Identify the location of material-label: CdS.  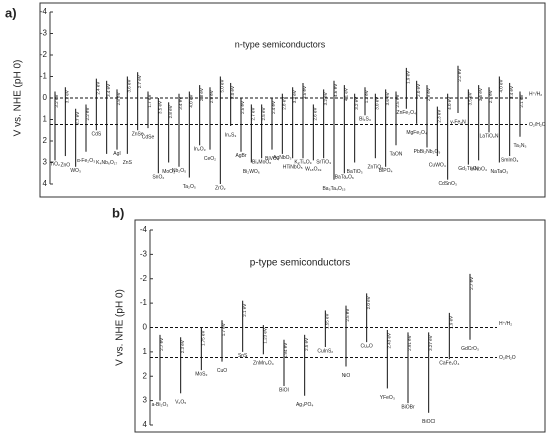
(96, 135).